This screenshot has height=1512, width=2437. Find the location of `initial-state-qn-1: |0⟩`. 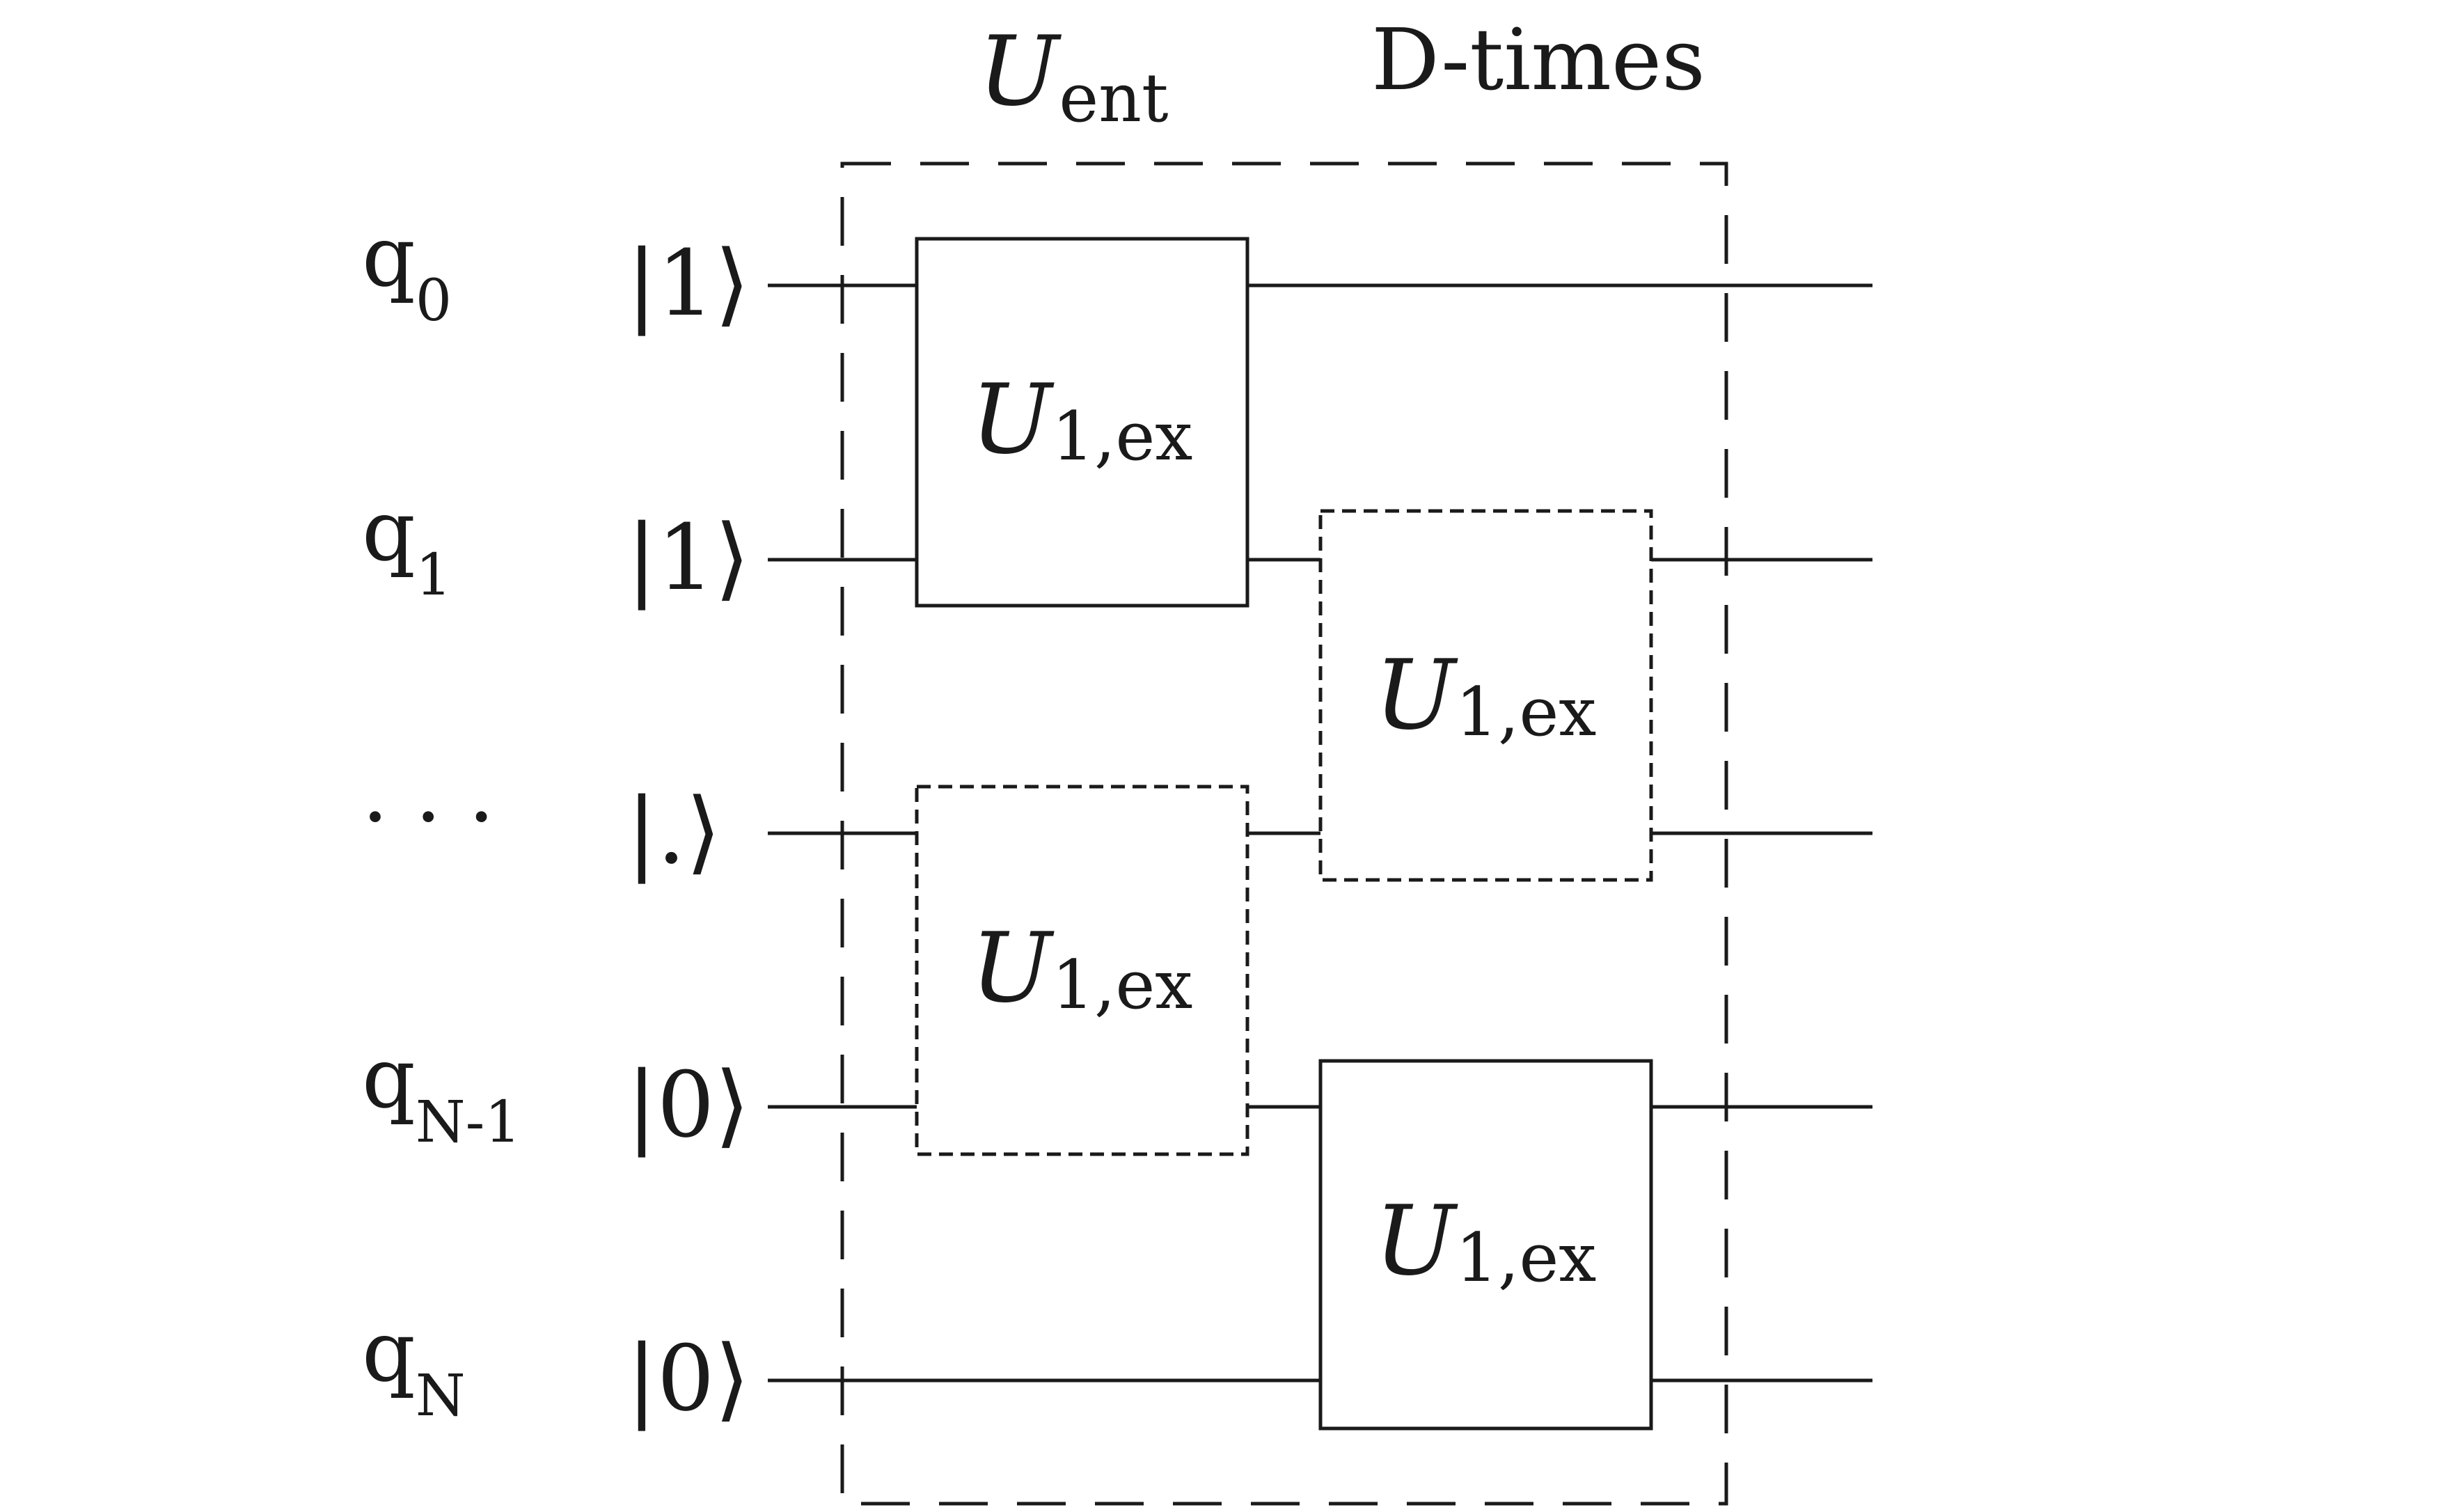

initial-state-qn-1: |0⟩ is located at coordinates (688, 1105).